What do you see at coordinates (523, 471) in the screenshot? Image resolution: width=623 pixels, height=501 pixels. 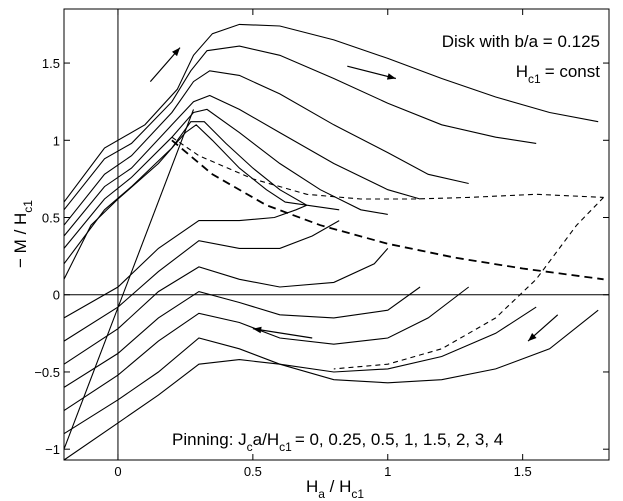 I see `x-tick-label: 1.5` at bounding box center [523, 471].